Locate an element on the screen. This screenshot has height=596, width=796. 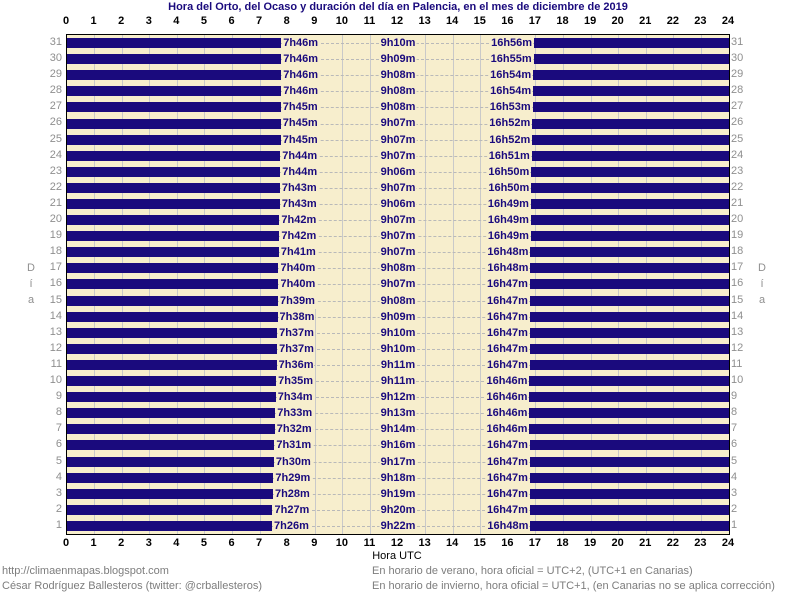
day-number-label: 5 is located at coordinates (734, 460).